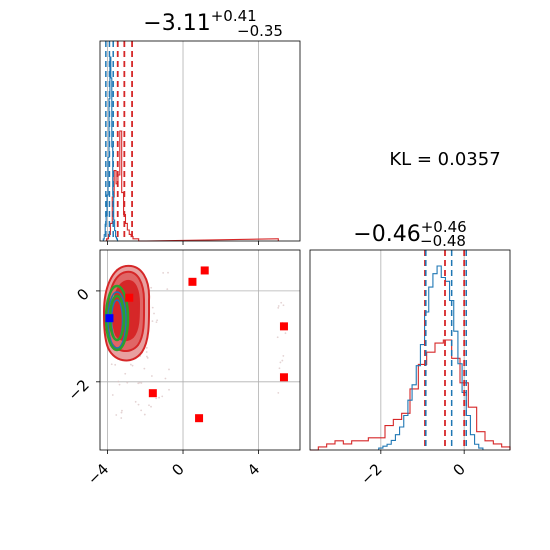  Describe the element at coordinates (234, 16) in the screenshot. I see `histogram-x-title-sup: +0.41` at that location.